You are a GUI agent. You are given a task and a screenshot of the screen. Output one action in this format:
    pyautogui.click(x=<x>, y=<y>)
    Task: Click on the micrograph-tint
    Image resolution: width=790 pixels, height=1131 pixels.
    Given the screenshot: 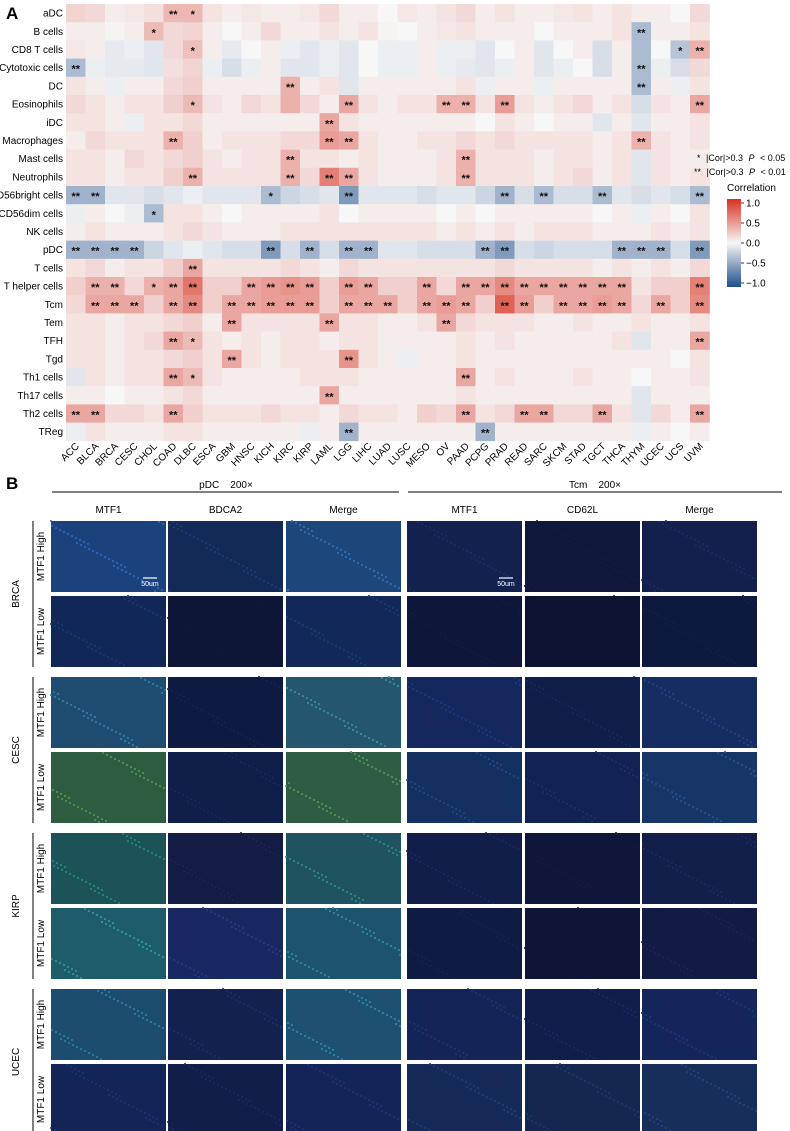 What is the action you would take?
    pyautogui.click(x=343, y=1024)
    